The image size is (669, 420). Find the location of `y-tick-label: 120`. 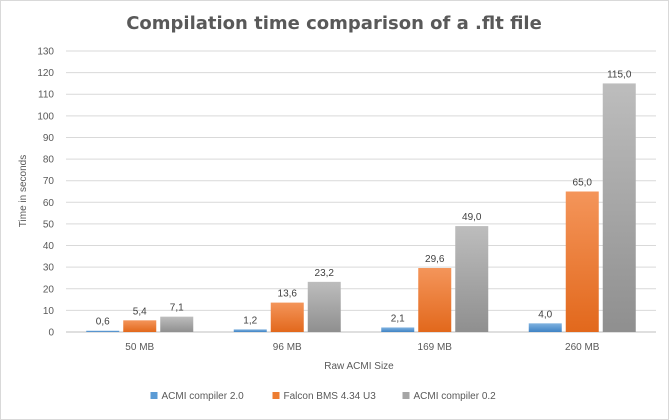

y-tick-label: 120 is located at coordinates (45, 73).